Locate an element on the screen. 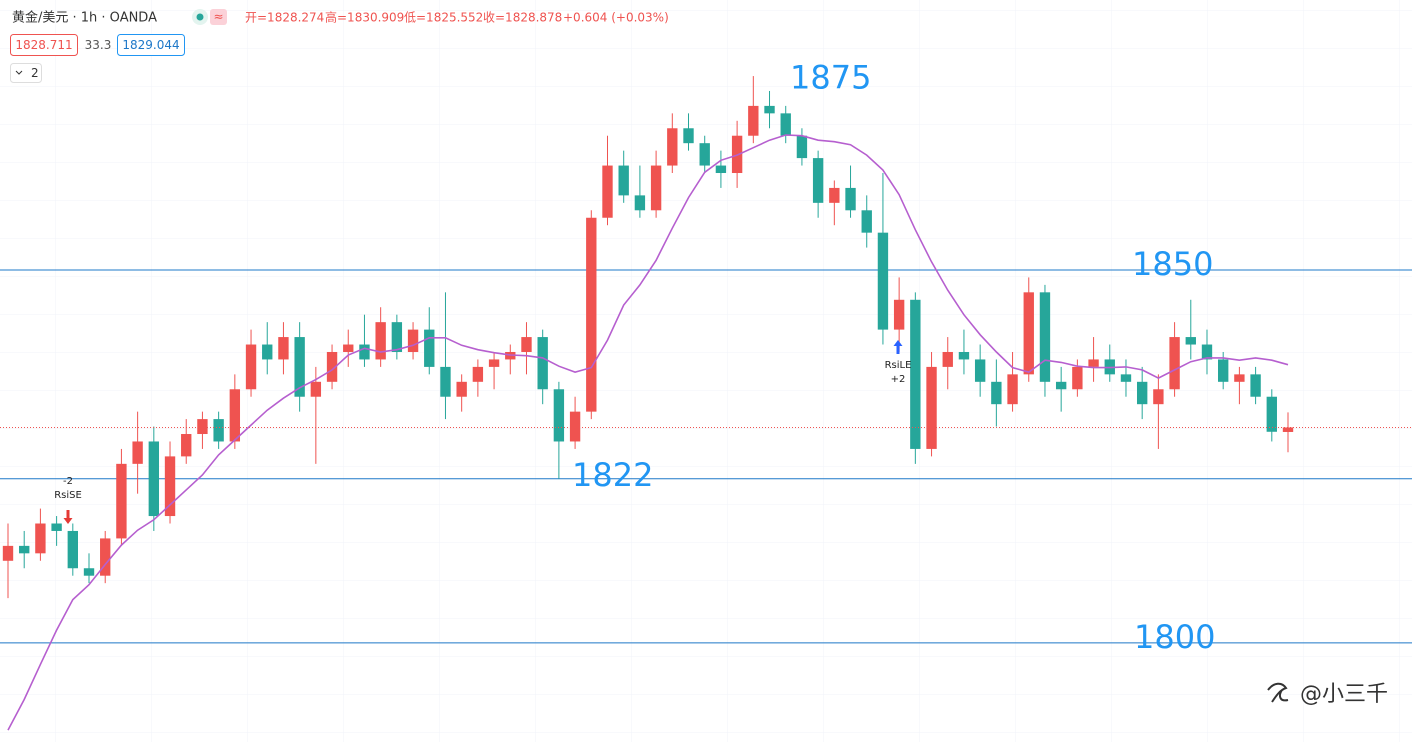  chevron is located at coordinates (19, 72).